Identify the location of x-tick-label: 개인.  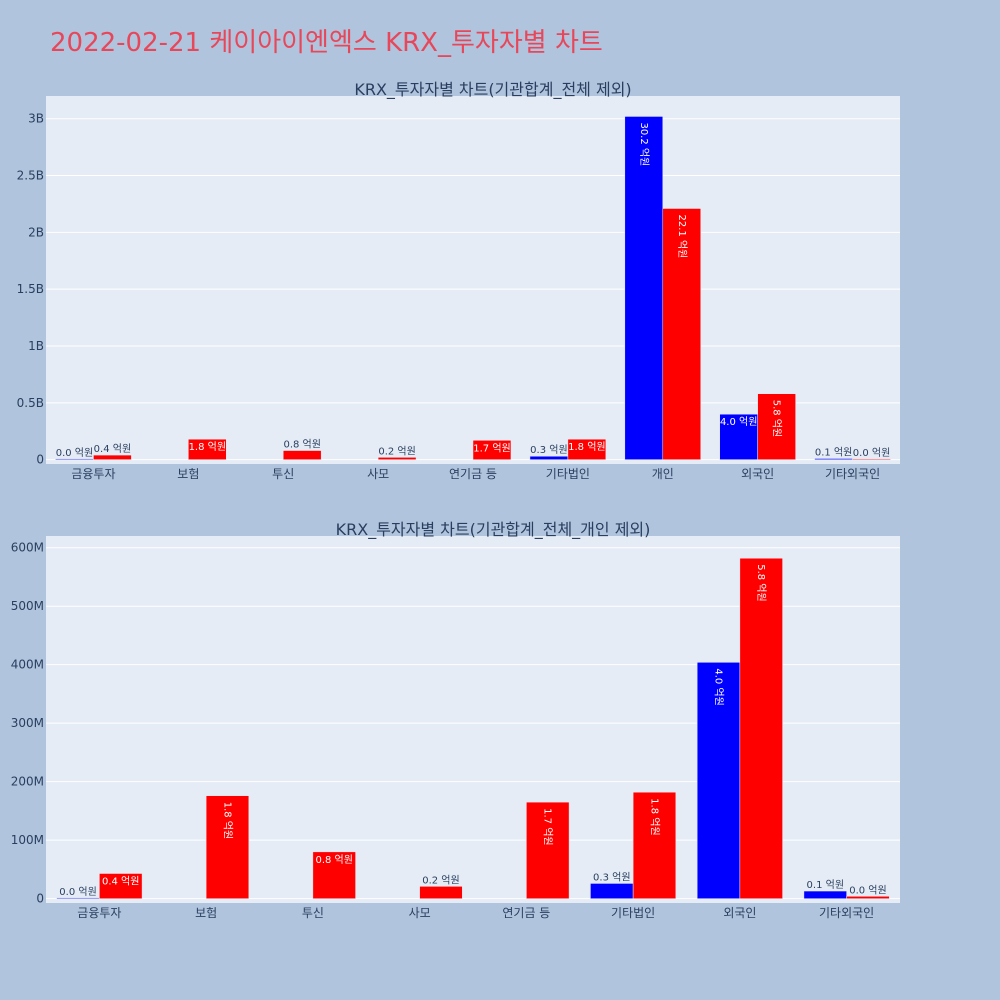
(663, 474).